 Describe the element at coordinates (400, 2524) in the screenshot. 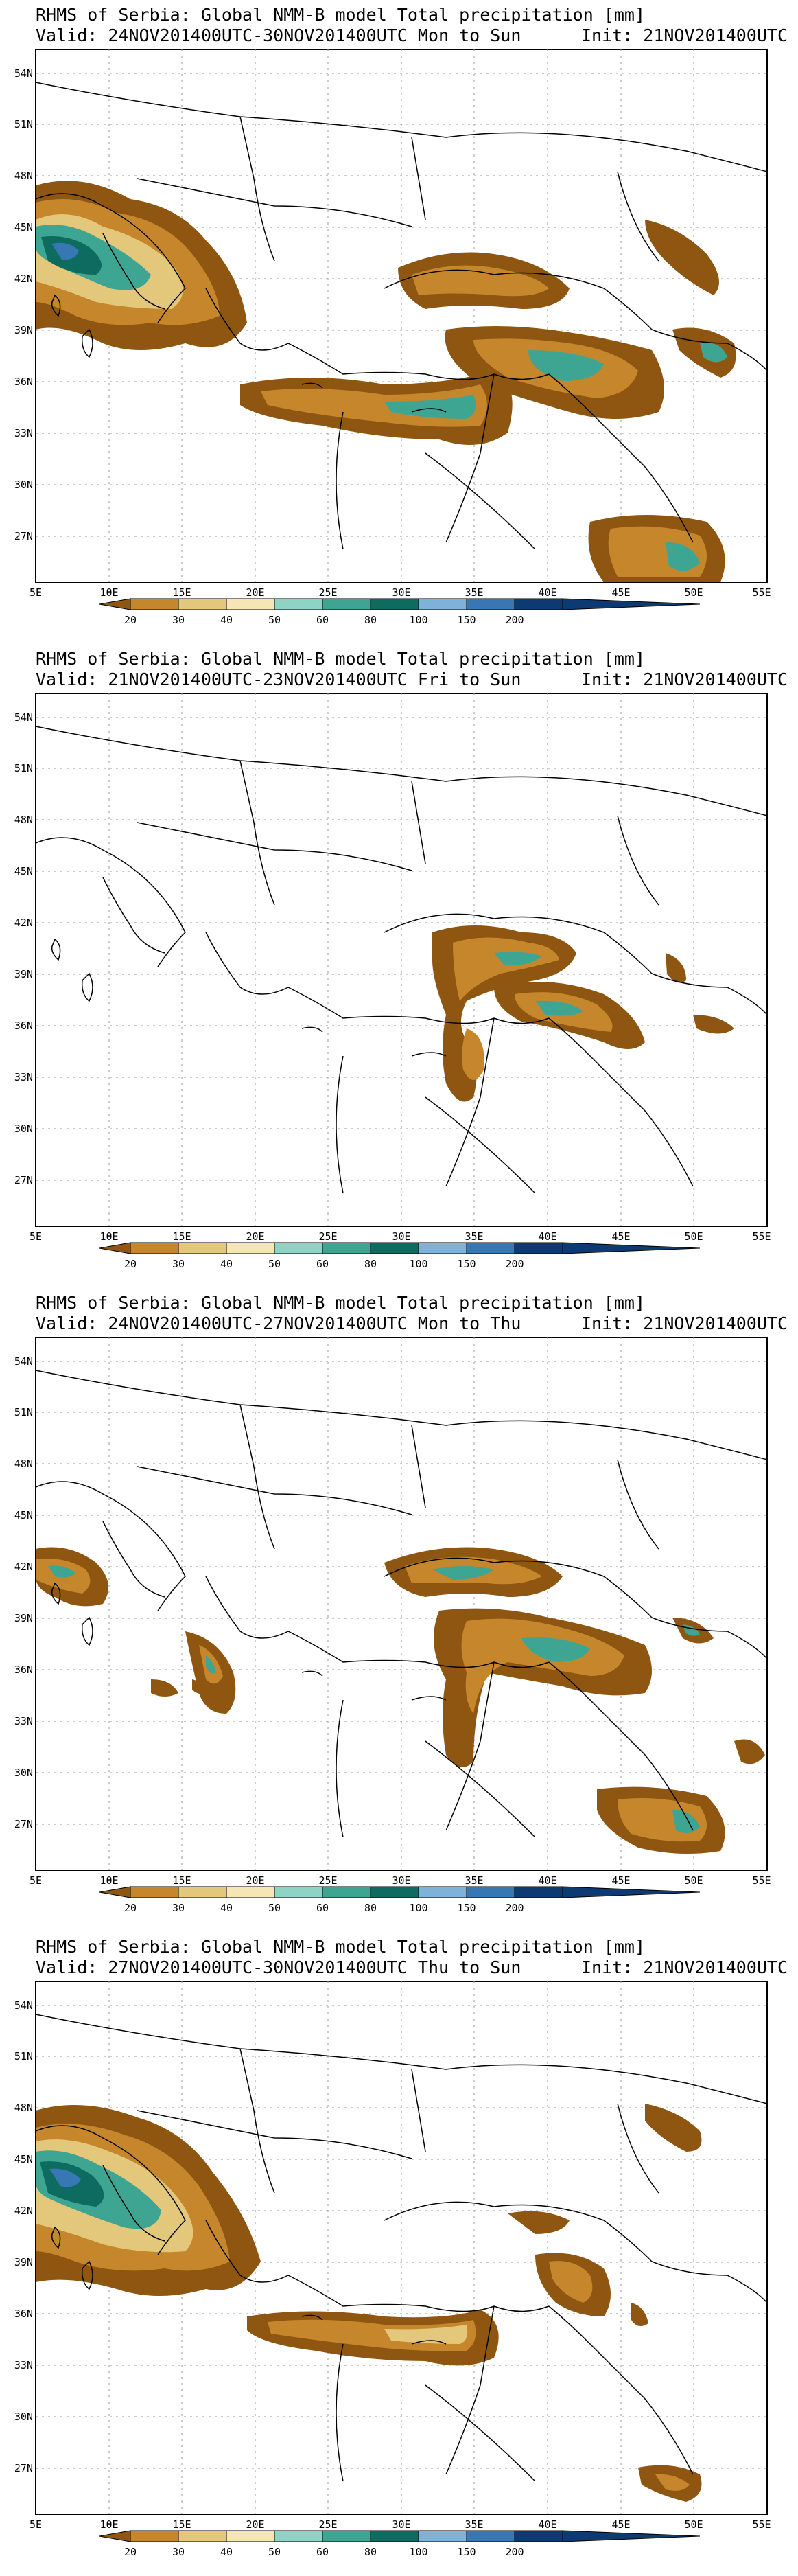

I see `longitude-labels: 5E 10E 15E 20E 25E 30E 35E 40E 45E 50E 55E` at that location.